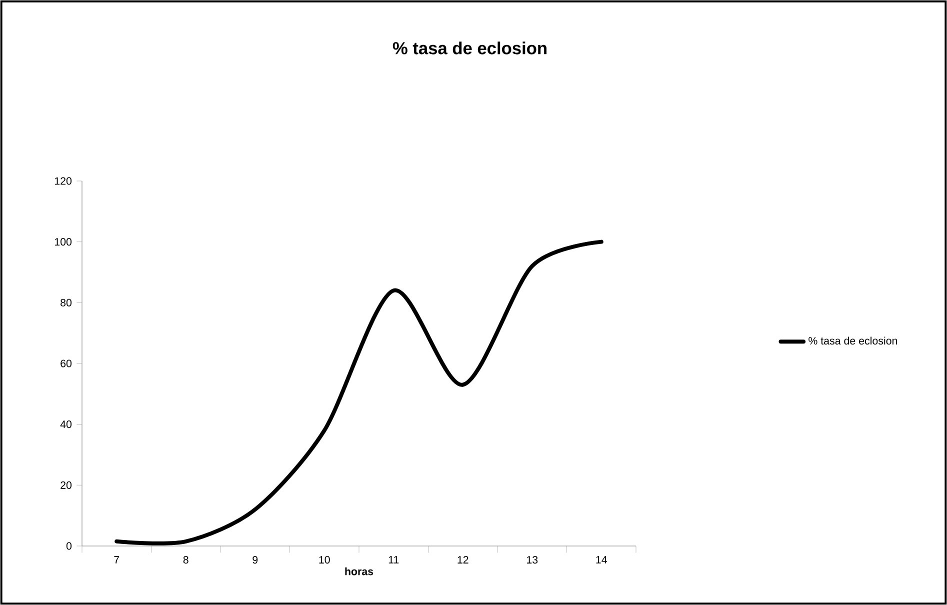  What do you see at coordinates (66, 424) in the screenshot?
I see `y-tick-label: 40` at bounding box center [66, 424].